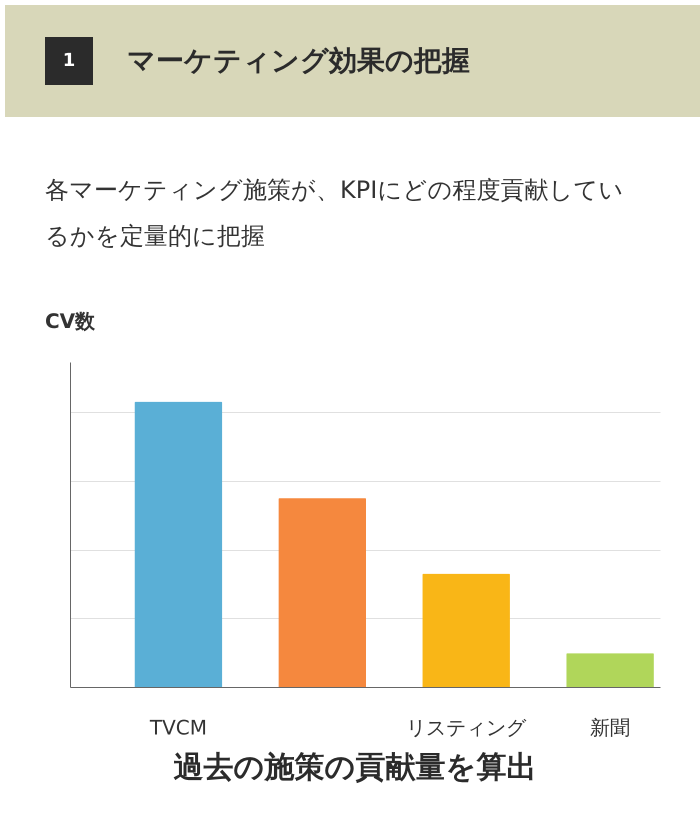 This screenshot has height=836, width=700. What do you see at coordinates (70, 321) in the screenshot?
I see `y-axis-title: CV数` at bounding box center [70, 321].